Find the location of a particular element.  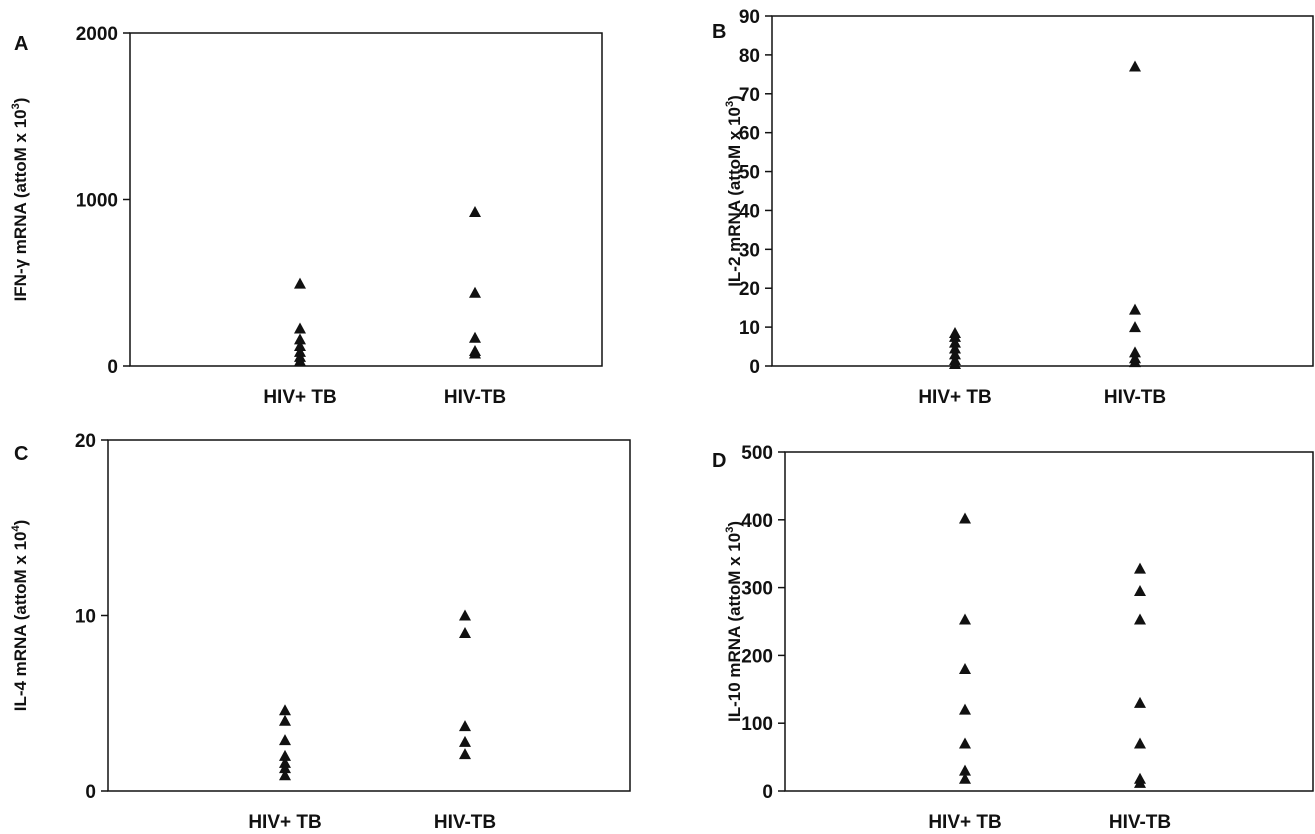

panel-d-y-tick-label: 100 is located at coordinates (757, 724).